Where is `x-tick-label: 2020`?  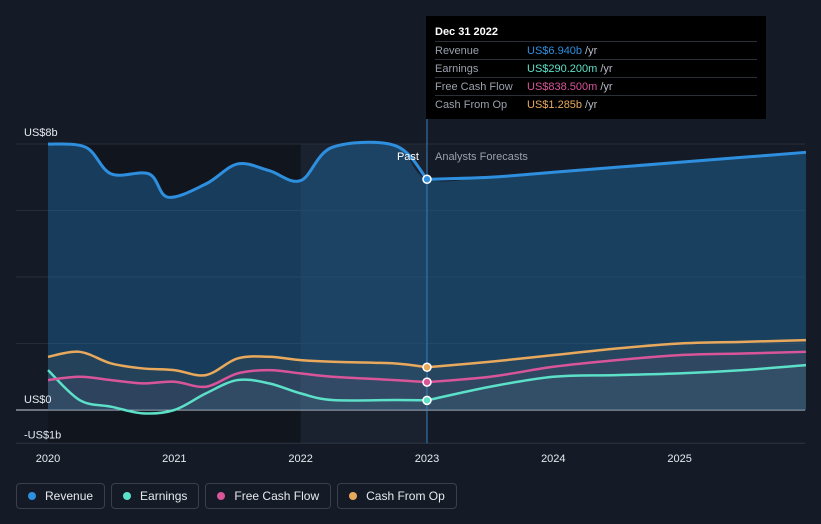 x-tick-label: 2020 is located at coordinates (48, 459).